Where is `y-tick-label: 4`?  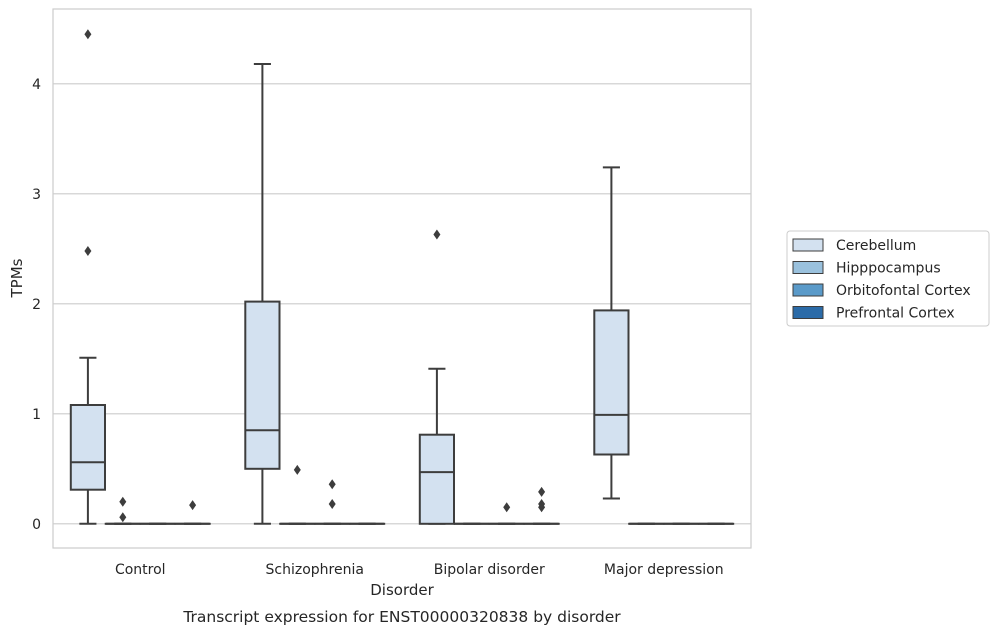 y-tick-label: 4 is located at coordinates (36, 85).